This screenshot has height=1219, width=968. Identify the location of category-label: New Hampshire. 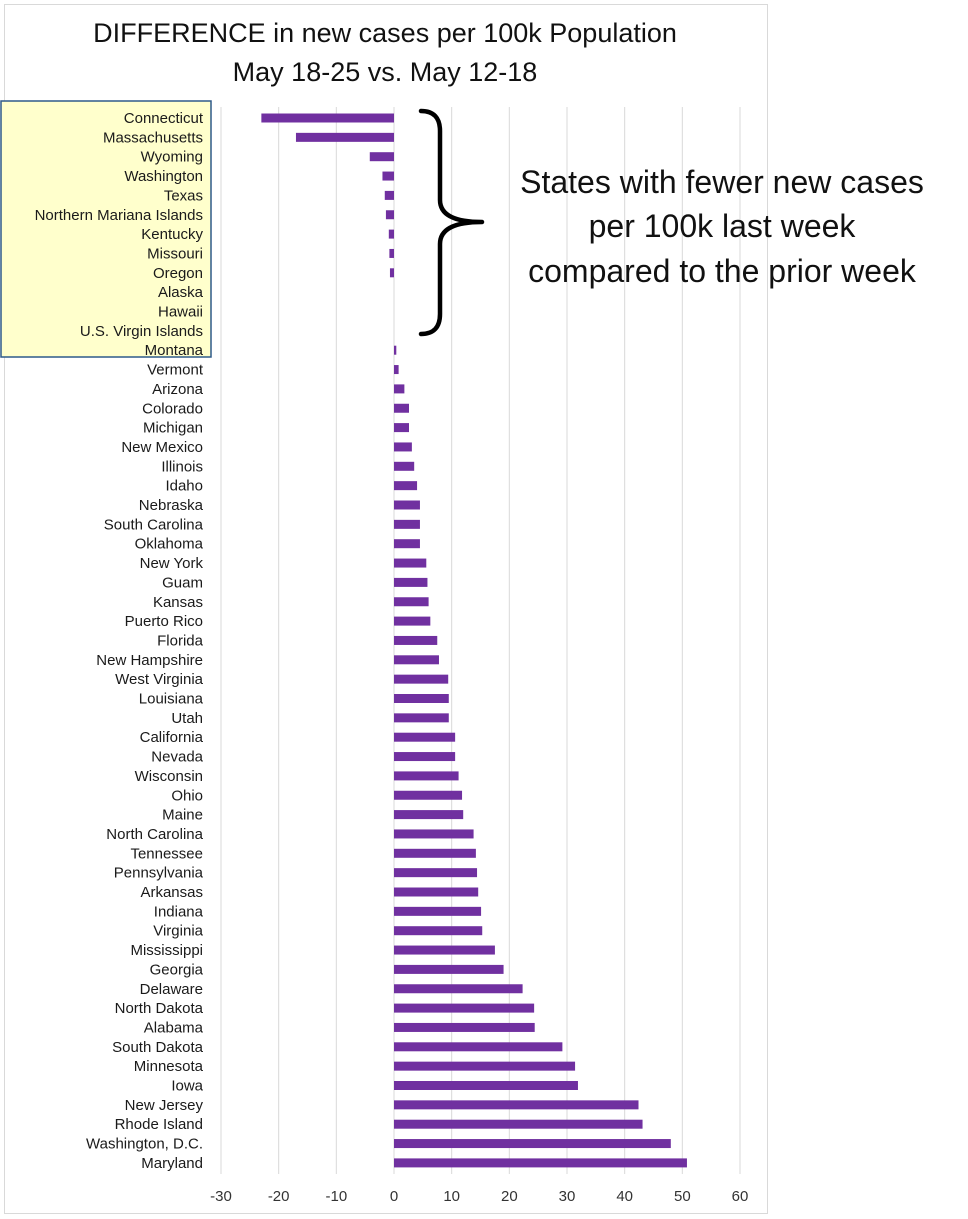
(149, 660).